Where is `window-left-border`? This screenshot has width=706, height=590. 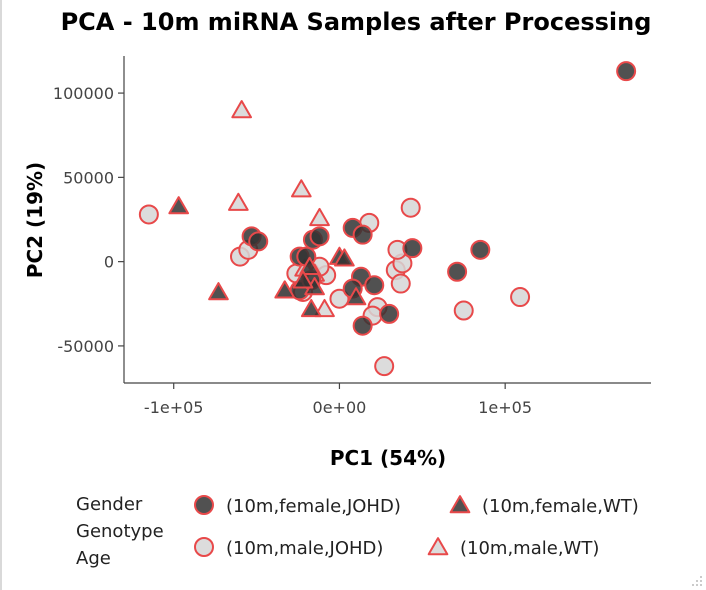
window-left-border is located at coordinates (1, 295).